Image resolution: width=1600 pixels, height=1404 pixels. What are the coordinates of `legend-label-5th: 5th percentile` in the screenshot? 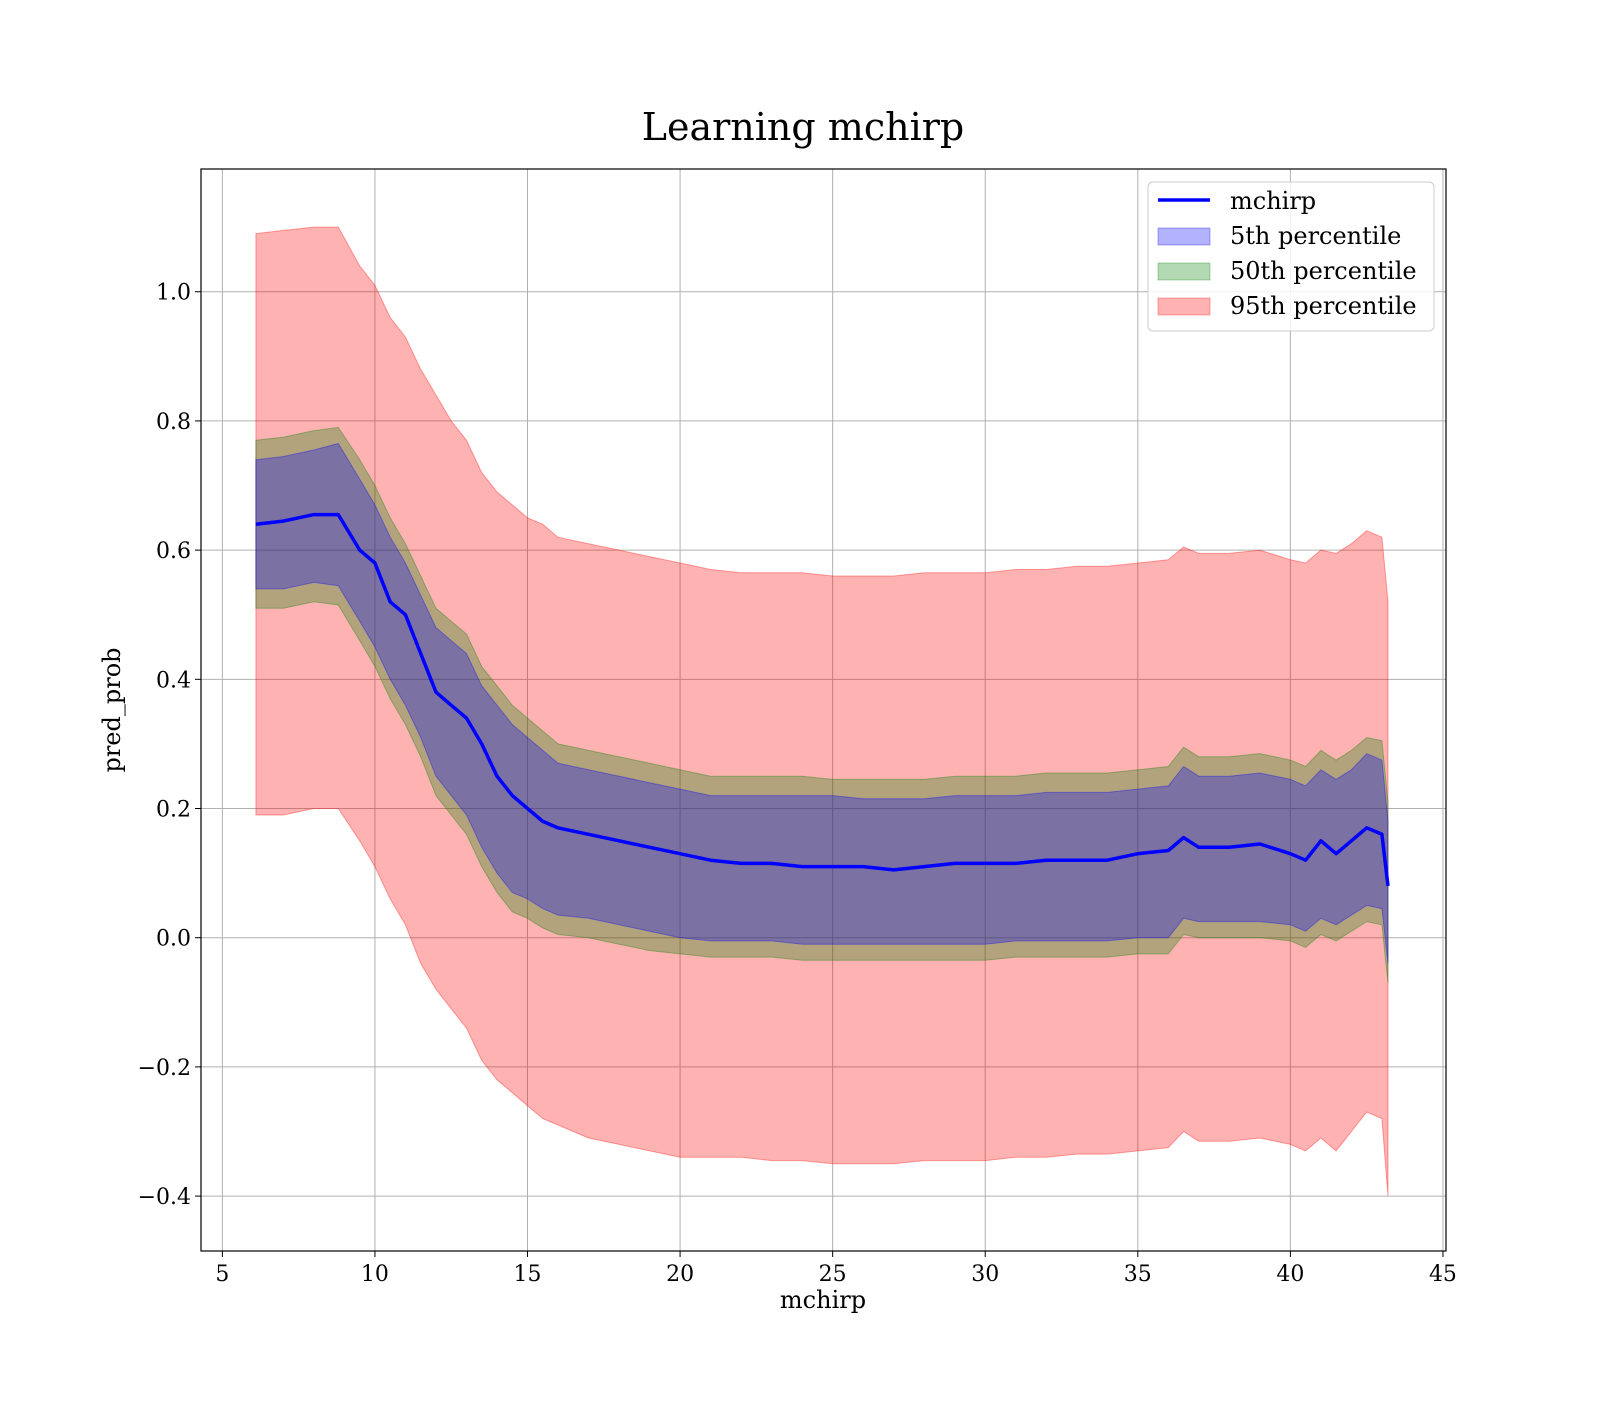 It's located at (1315, 236).